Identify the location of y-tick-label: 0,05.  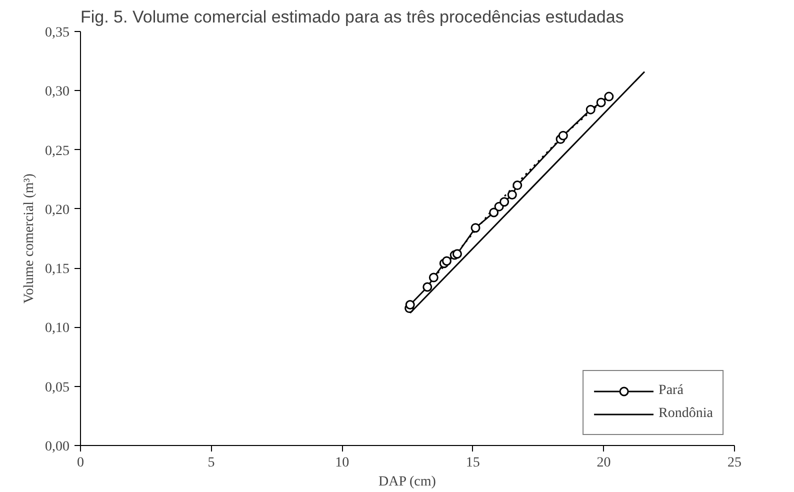
(57, 388).